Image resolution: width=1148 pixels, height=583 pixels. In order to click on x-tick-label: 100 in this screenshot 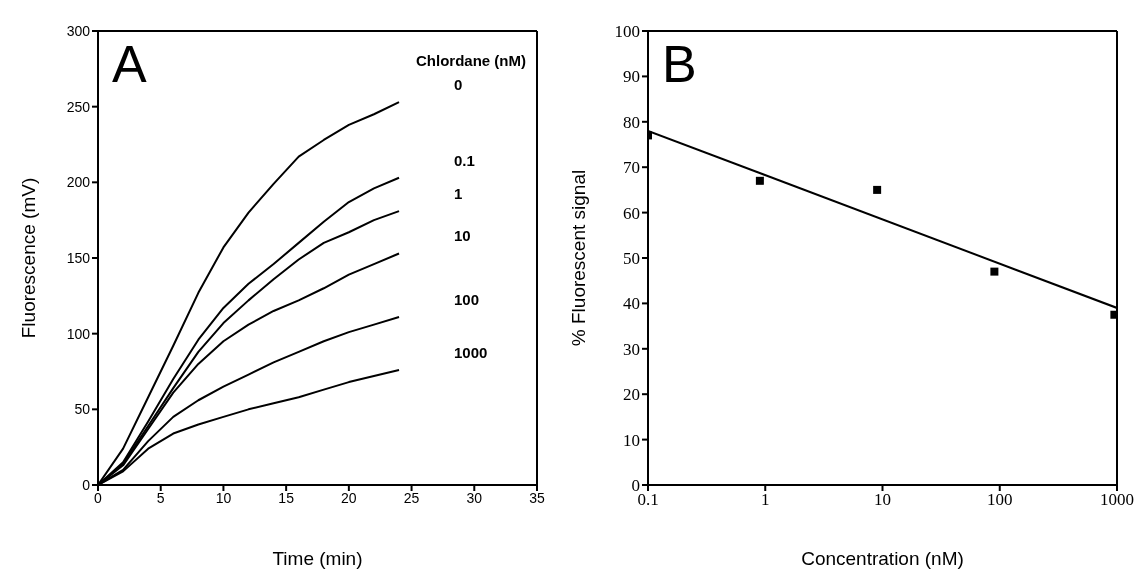, I will do `click(1000, 500)`.